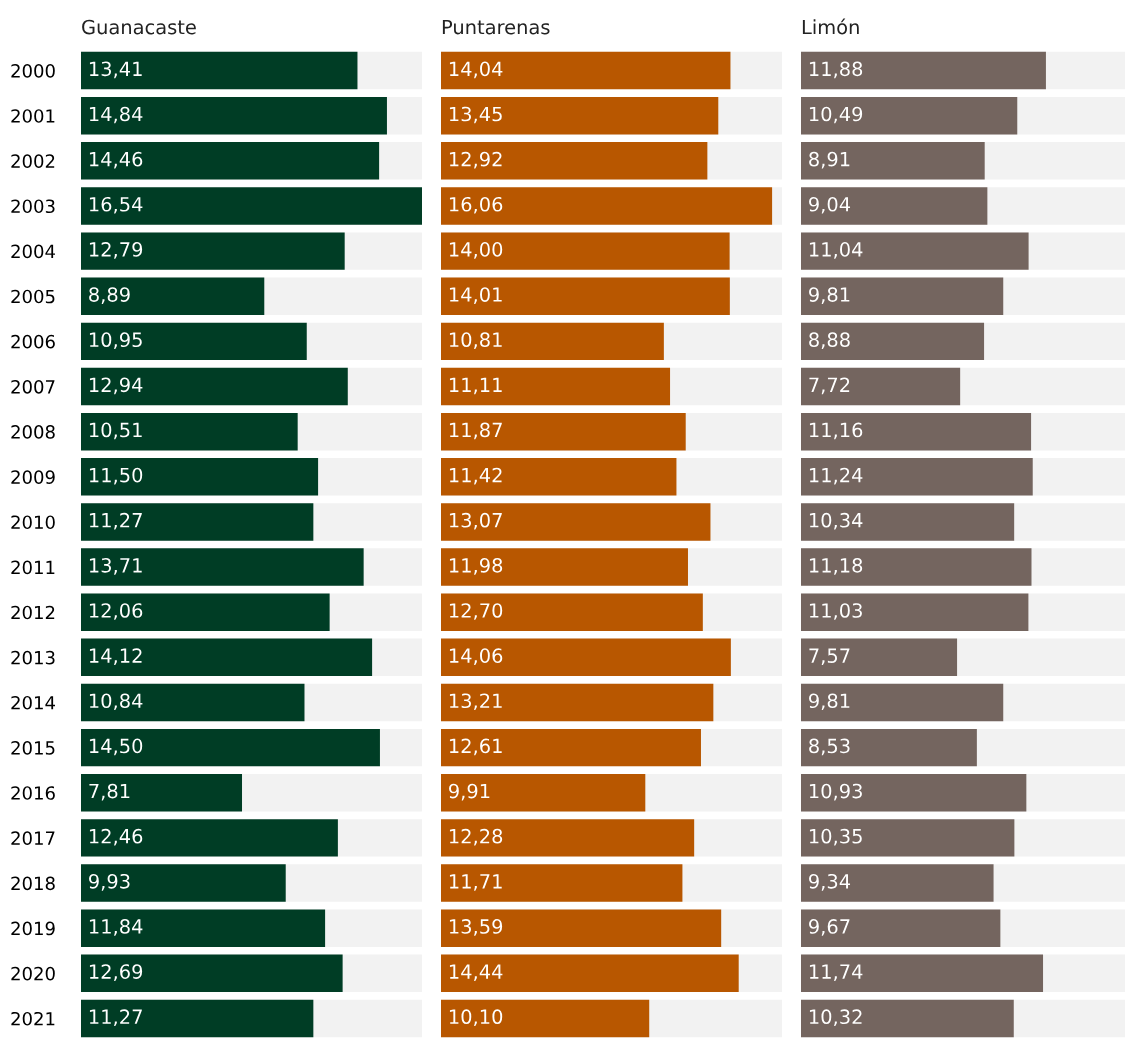 The image size is (1125, 1041). What do you see at coordinates (829, 386) in the screenshot?
I see `data-label: 7,72` at bounding box center [829, 386].